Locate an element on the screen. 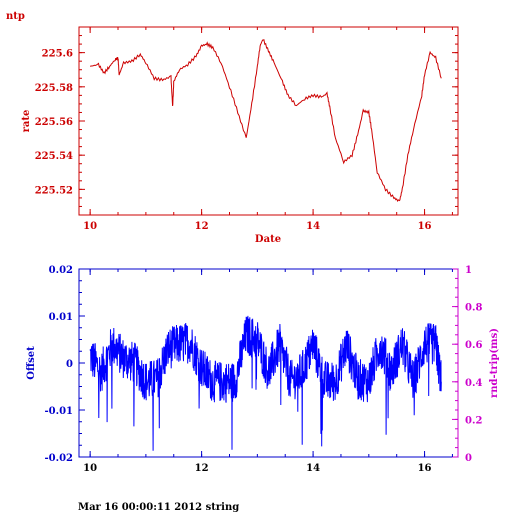  top-y-axis-label: rate is located at coordinates (26, 121).